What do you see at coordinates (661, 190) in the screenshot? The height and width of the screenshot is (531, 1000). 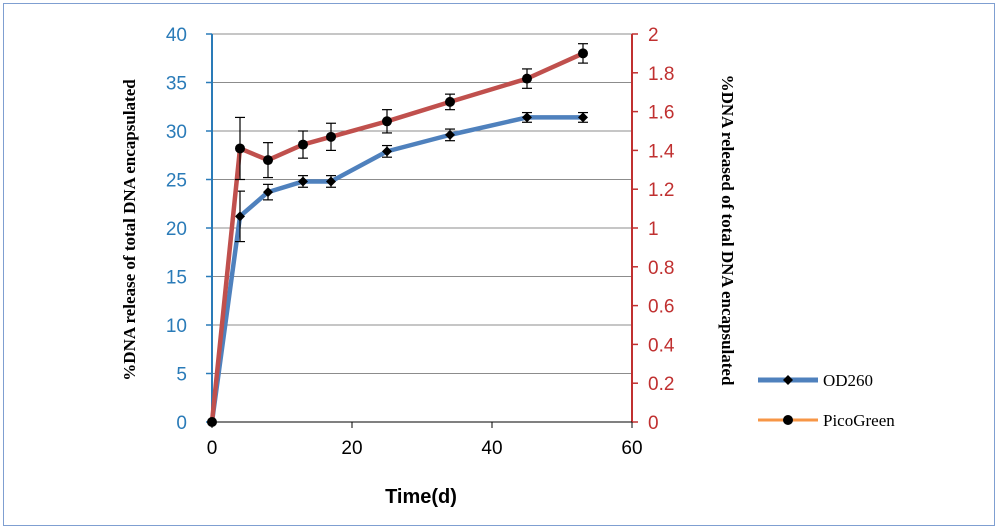 I see `y-tick-right-label: 1.2` at bounding box center [661, 190].